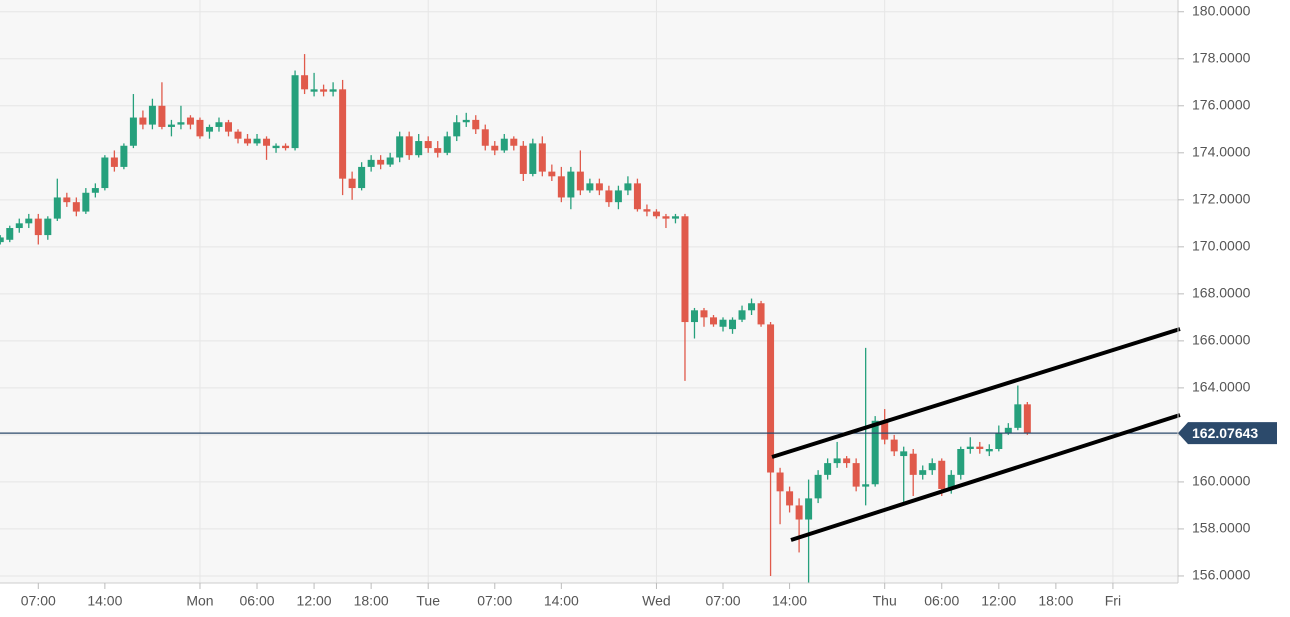 The width and height of the screenshot is (1290, 617). What do you see at coordinates (1221, 293) in the screenshot?
I see `y-tick-label: 168.0000` at bounding box center [1221, 293].